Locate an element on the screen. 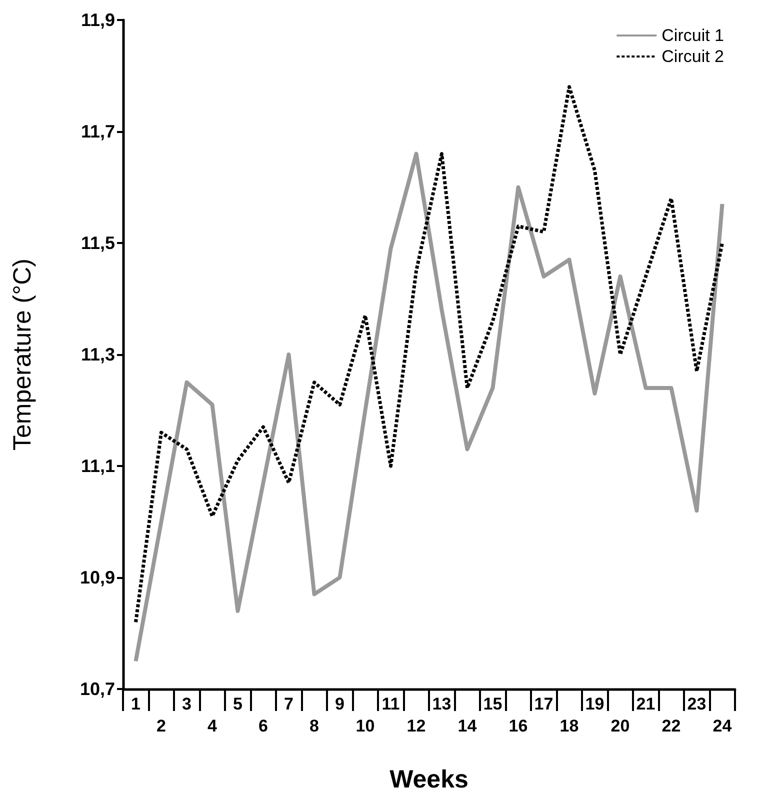  y-tick-label: 11,5 is located at coordinates (97, 243).